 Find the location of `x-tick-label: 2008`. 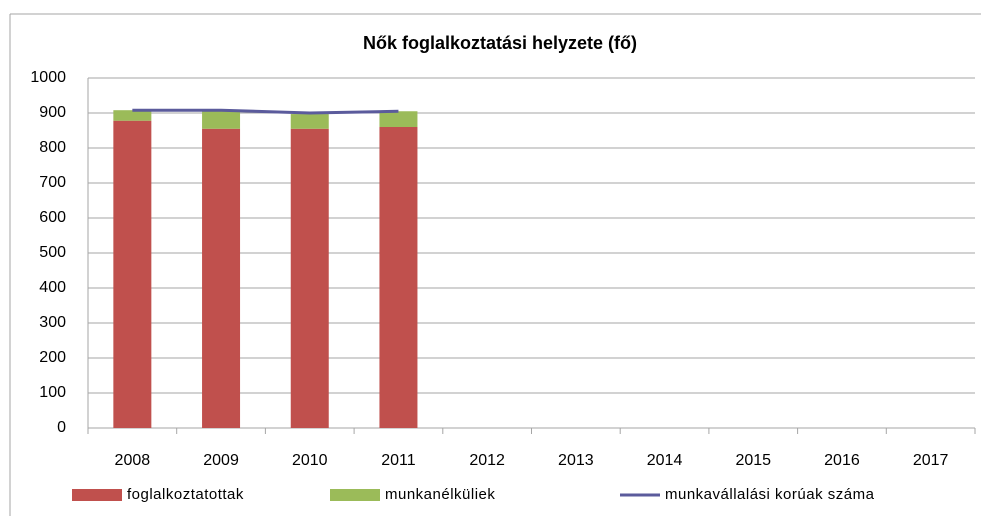

x-tick-label: 2008 is located at coordinates (133, 460).